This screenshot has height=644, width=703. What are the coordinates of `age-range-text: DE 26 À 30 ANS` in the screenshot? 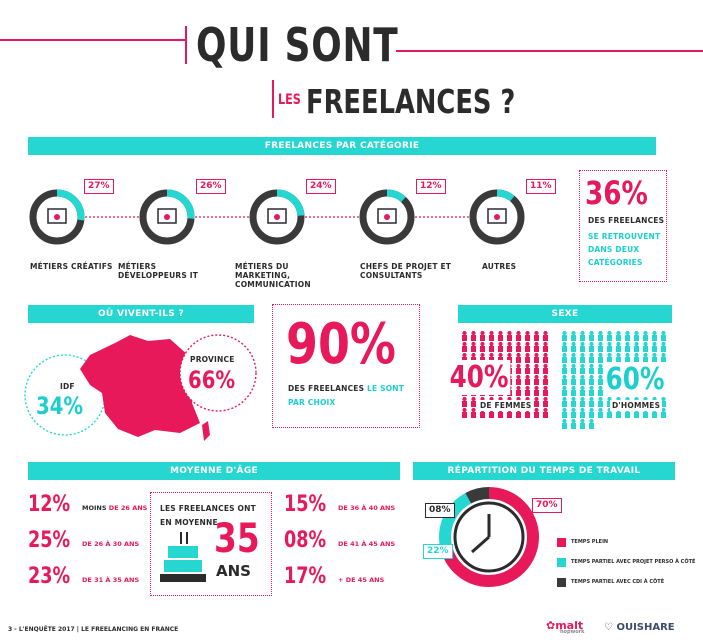 It's located at (111, 544).